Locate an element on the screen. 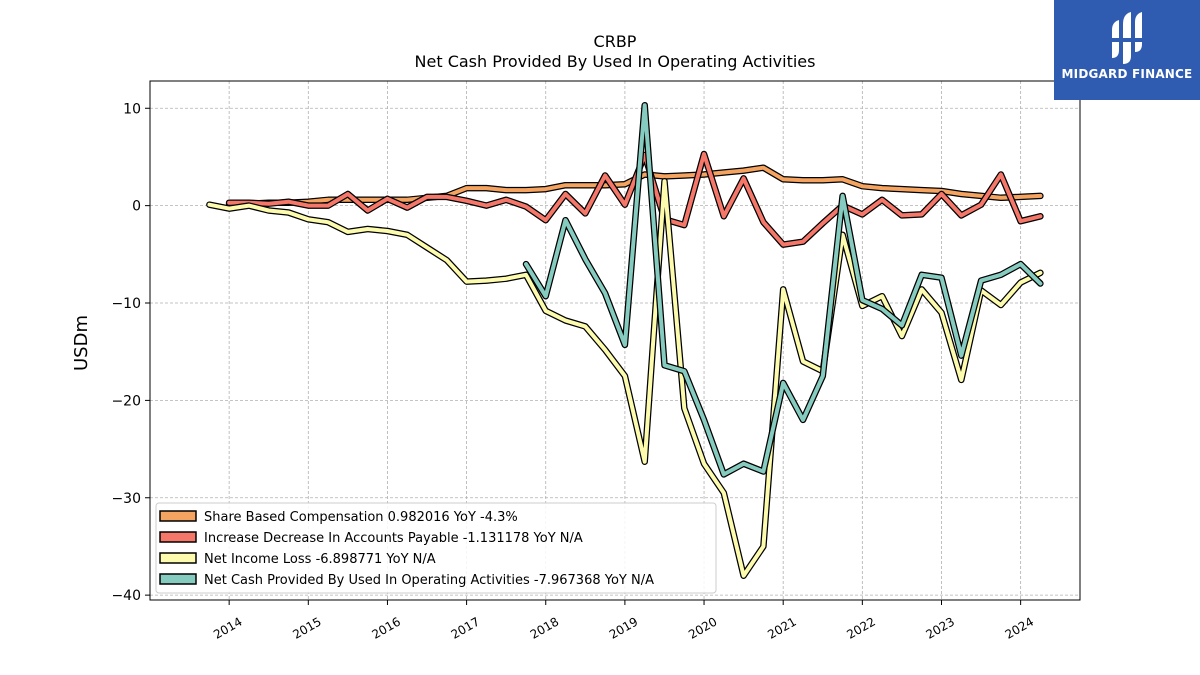 The height and width of the screenshot is (675, 1200). x-tick-label: 2014 is located at coordinates (227, 627).